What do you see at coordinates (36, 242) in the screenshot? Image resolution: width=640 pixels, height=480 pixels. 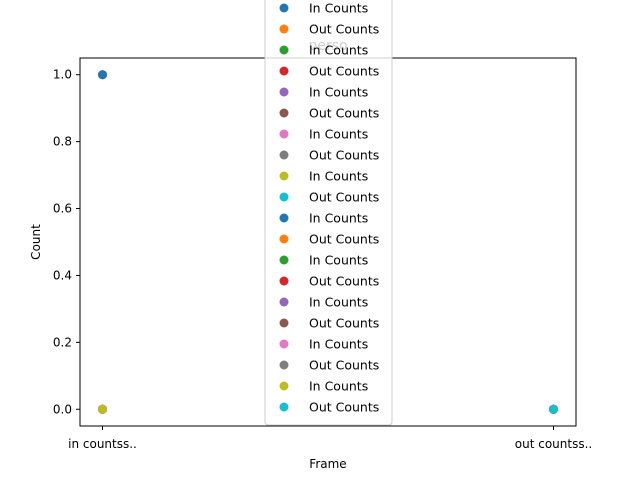 I see `y-axis-label: Count` at bounding box center [36, 242].